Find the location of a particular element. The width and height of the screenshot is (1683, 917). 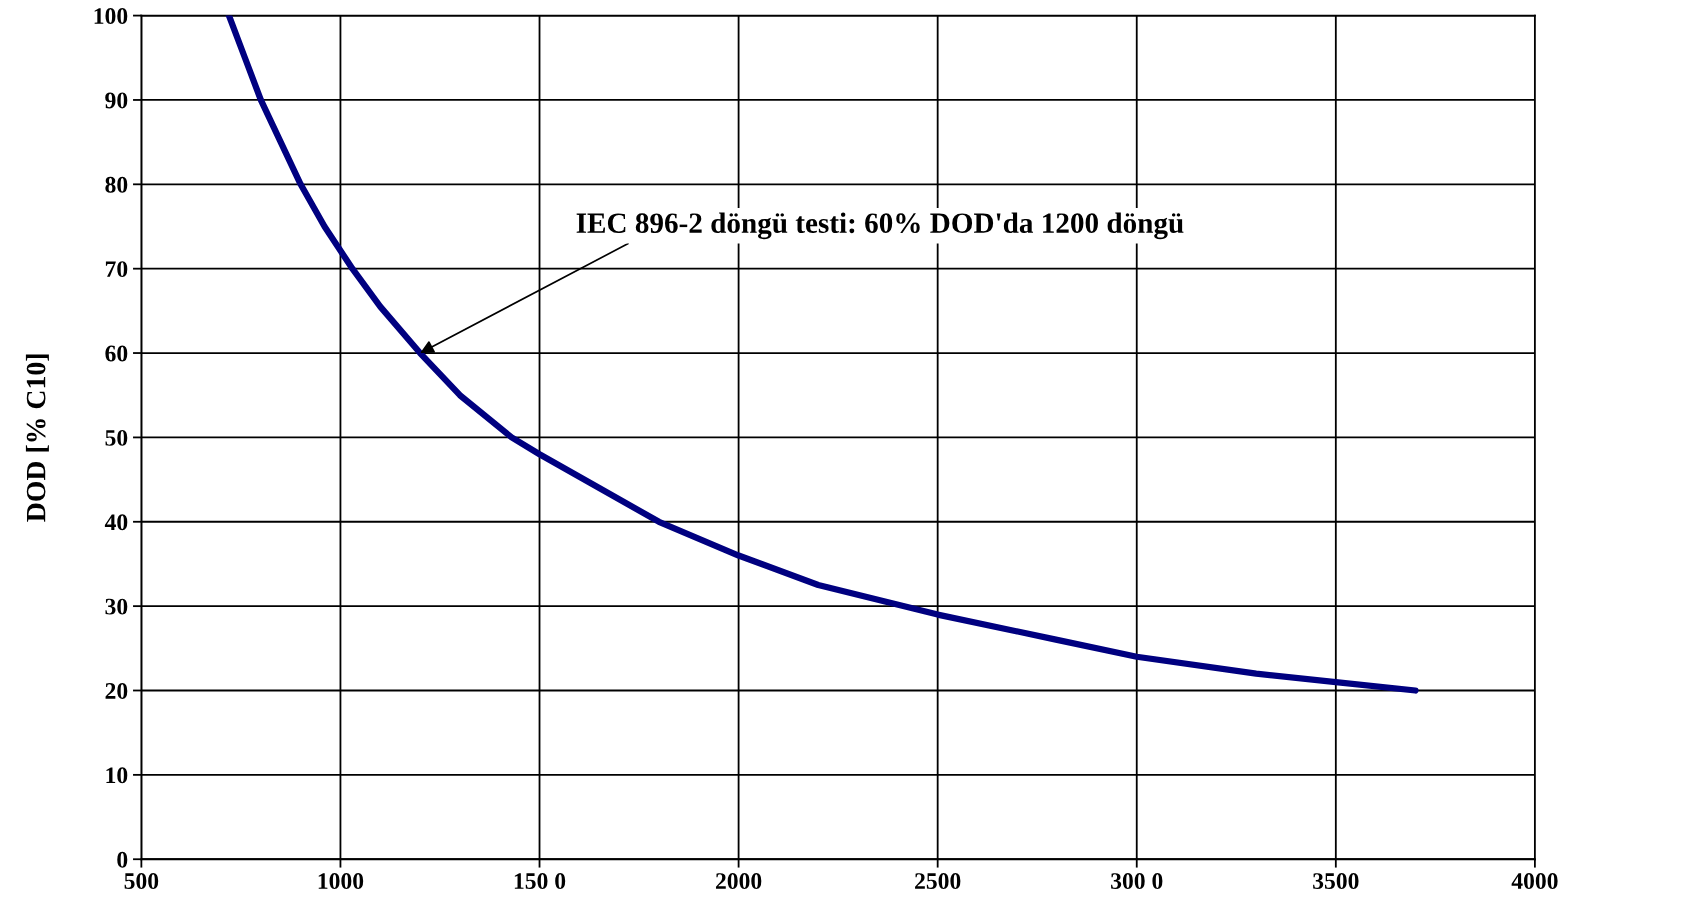

y-tick-label: 60 is located at coordinates (116, 353).